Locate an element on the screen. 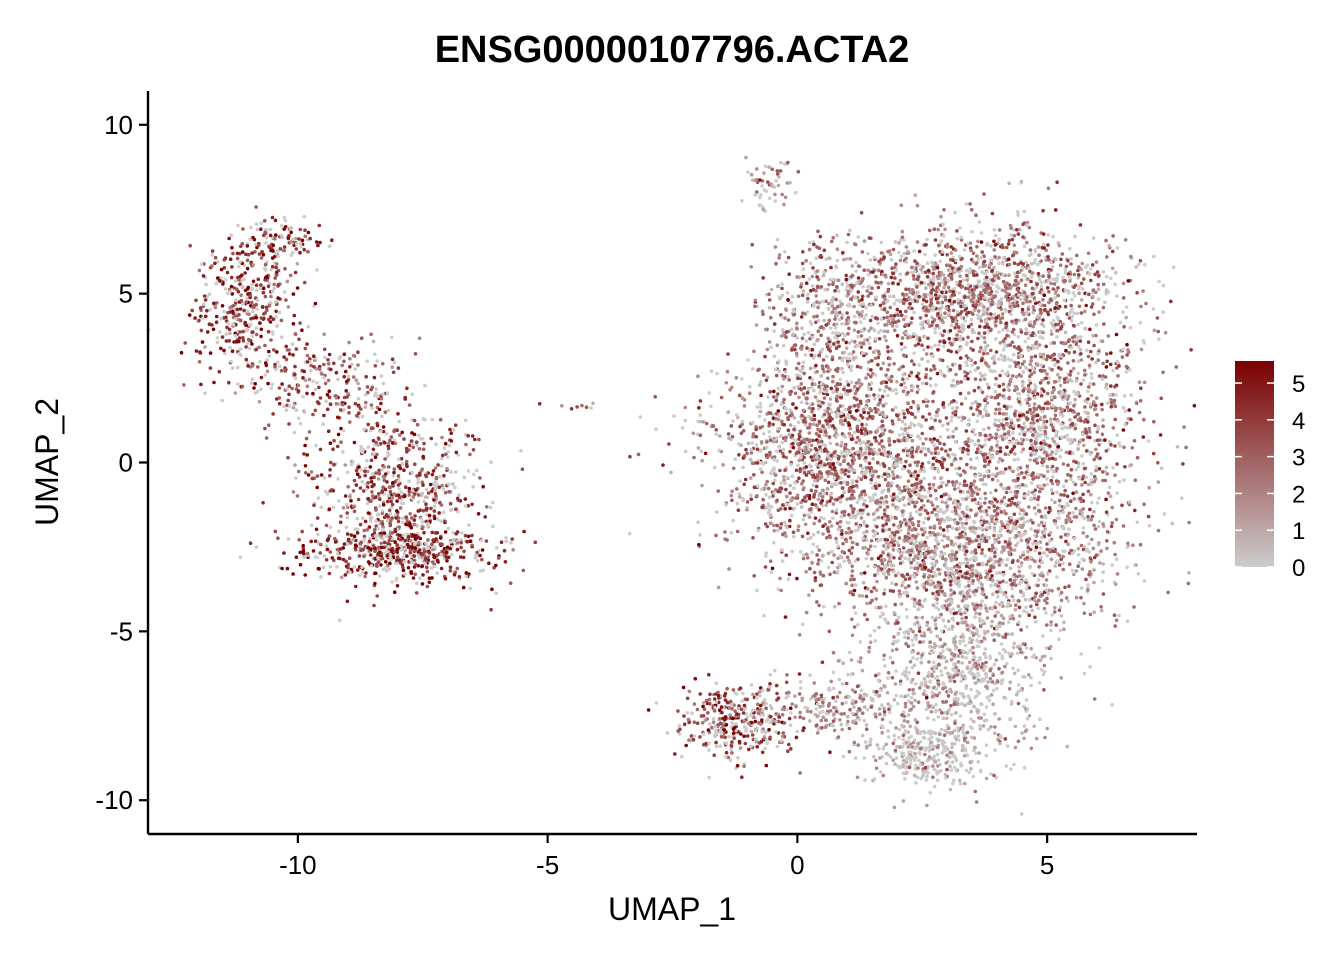 Image resolution: width=1344 pixels, height=960 pixels. chart-title: ENSG00000107796.ACTA2 is located at coordinates (672, 50).